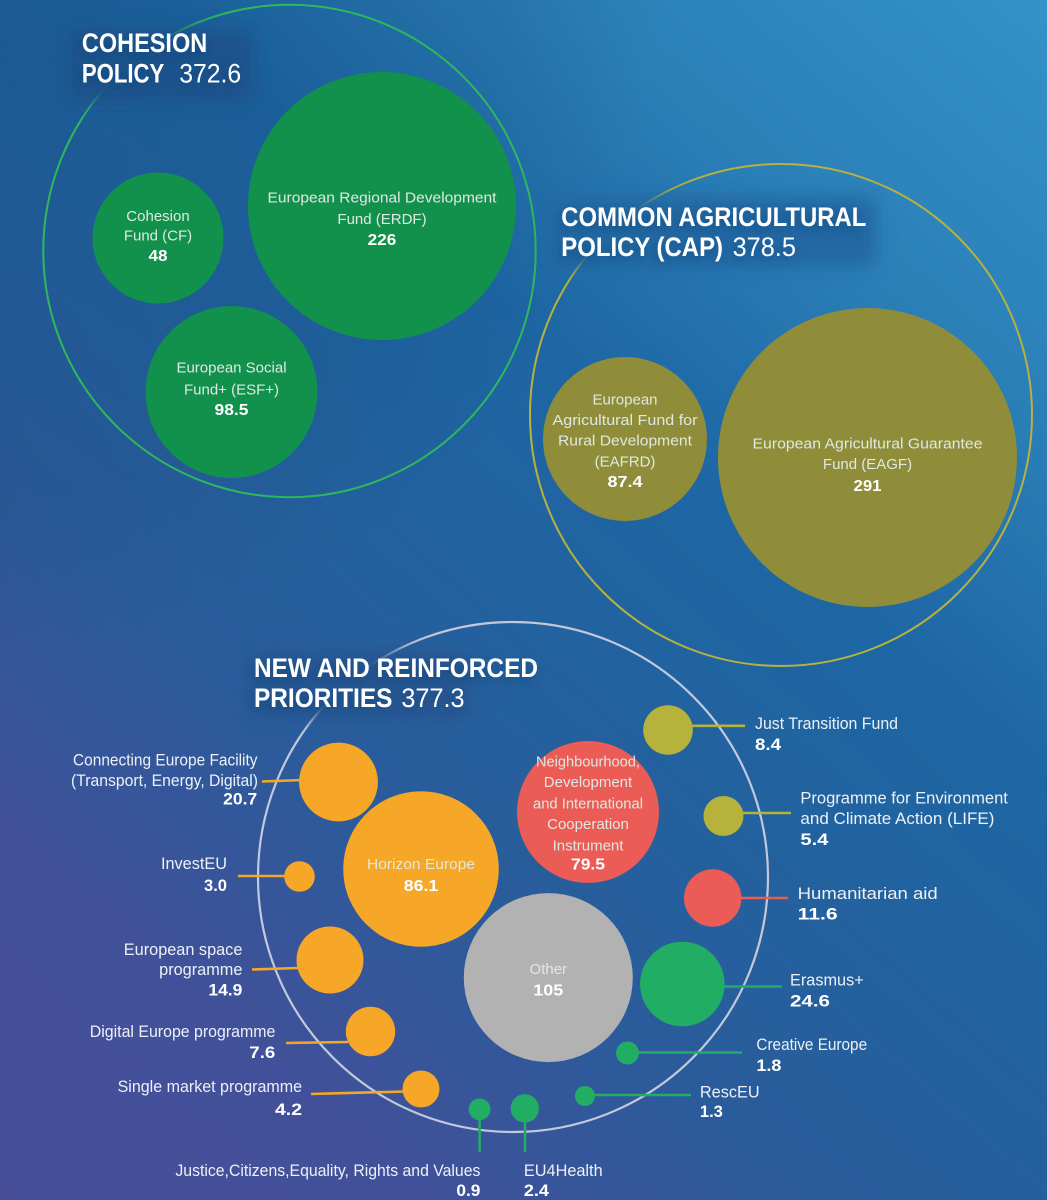 Image resolution: width=1047 pixels, height=1200 pixels. Describe the element at coordinates (183, 950) in the screenshot. I see `svg-text: European space` at that location.